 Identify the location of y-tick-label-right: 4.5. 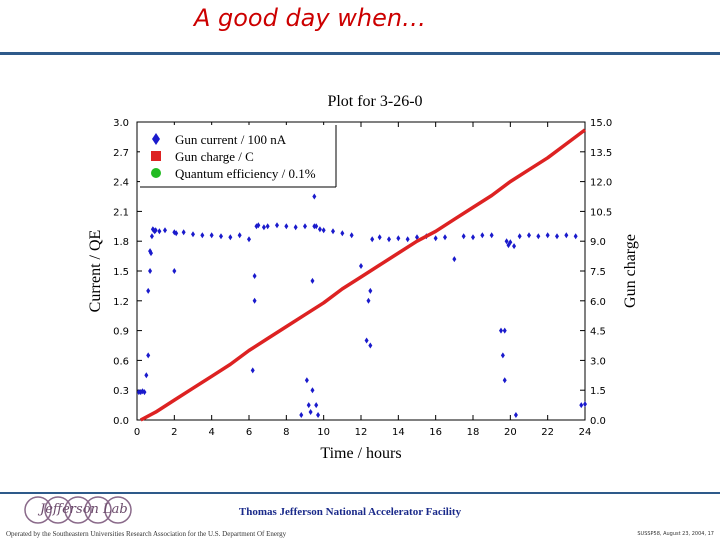
(598, 332).